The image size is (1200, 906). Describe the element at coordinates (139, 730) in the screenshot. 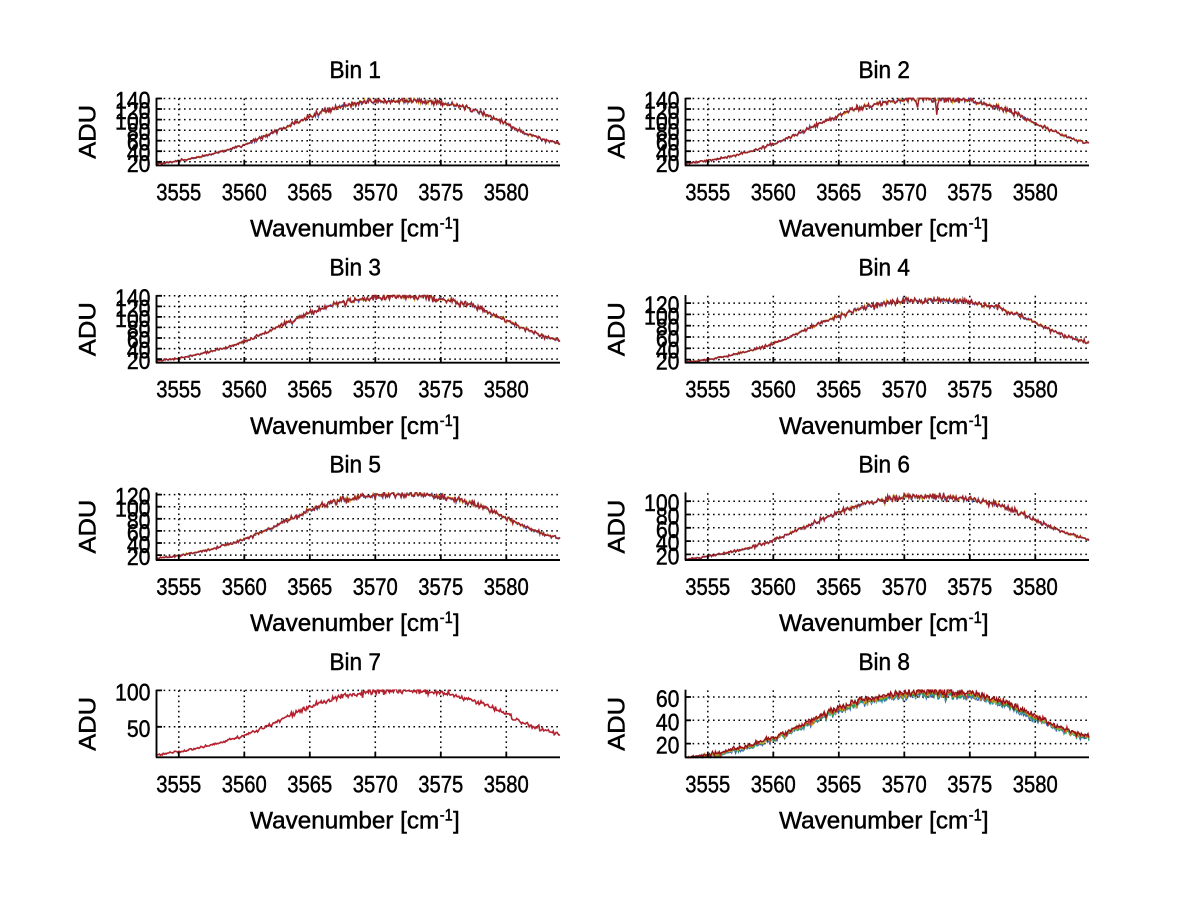

I see `svg-text: 50` at that location.